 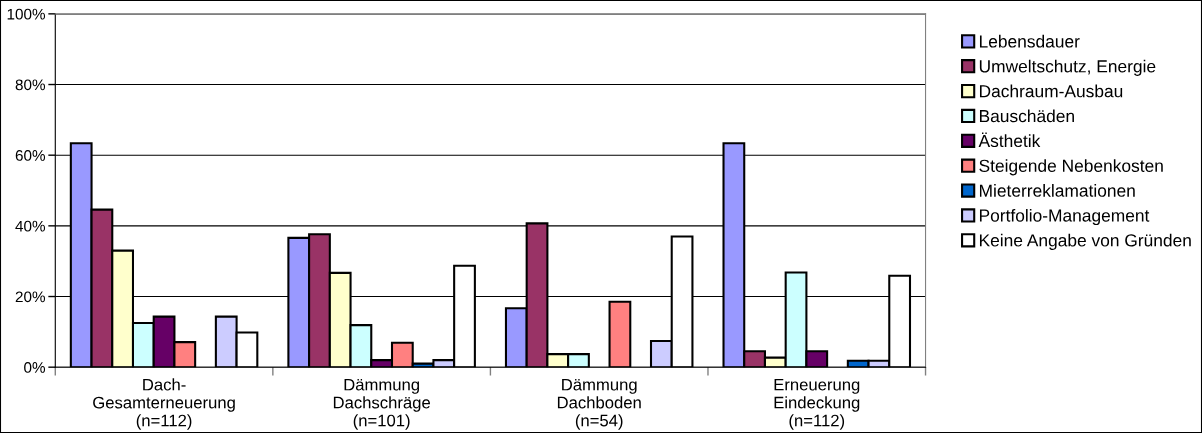 I want to click on legend-label: Portfolio-Management, so click(x=1064, y=217).